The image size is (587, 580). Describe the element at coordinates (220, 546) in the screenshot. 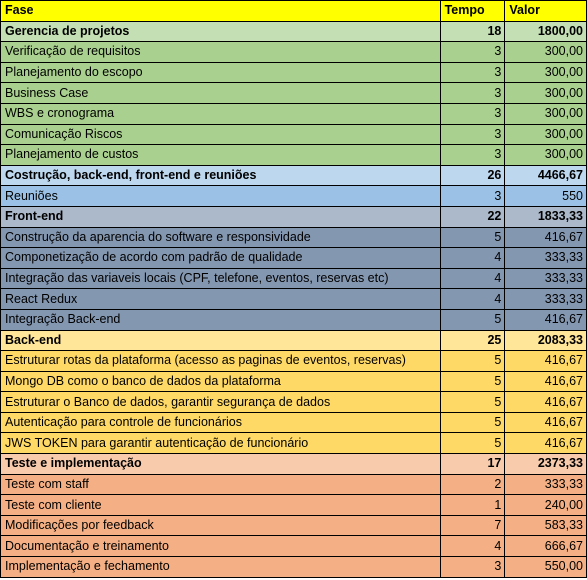

I see `cell-fase: Documentação e treinamento` at that location.